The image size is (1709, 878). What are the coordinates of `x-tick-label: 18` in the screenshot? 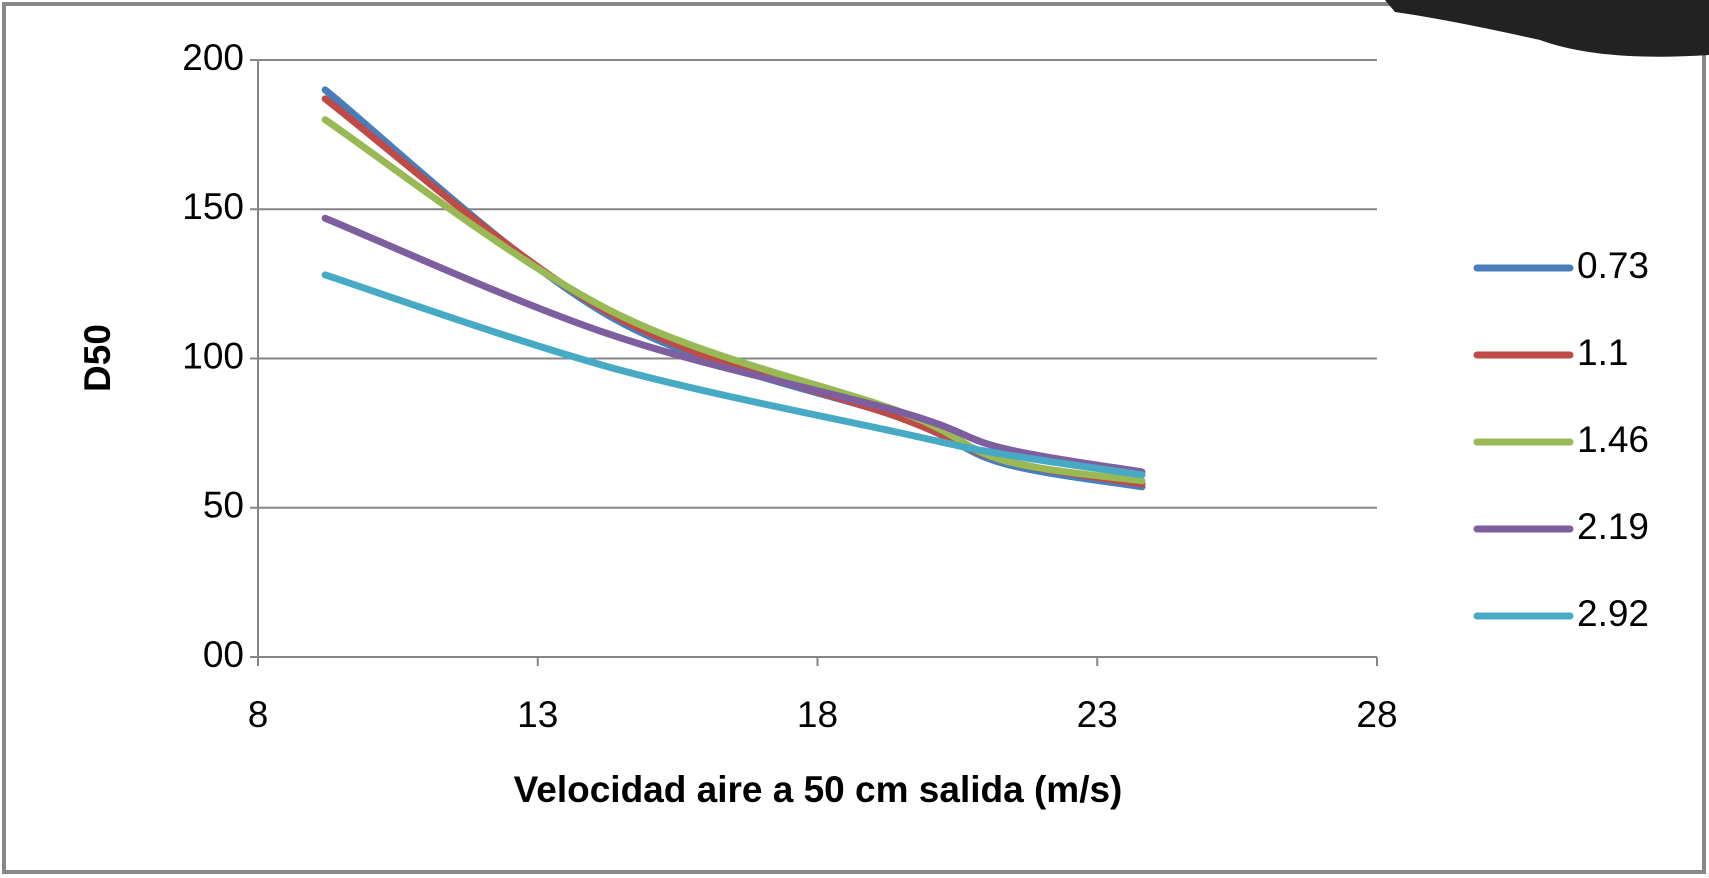 It's located at (817, 714).